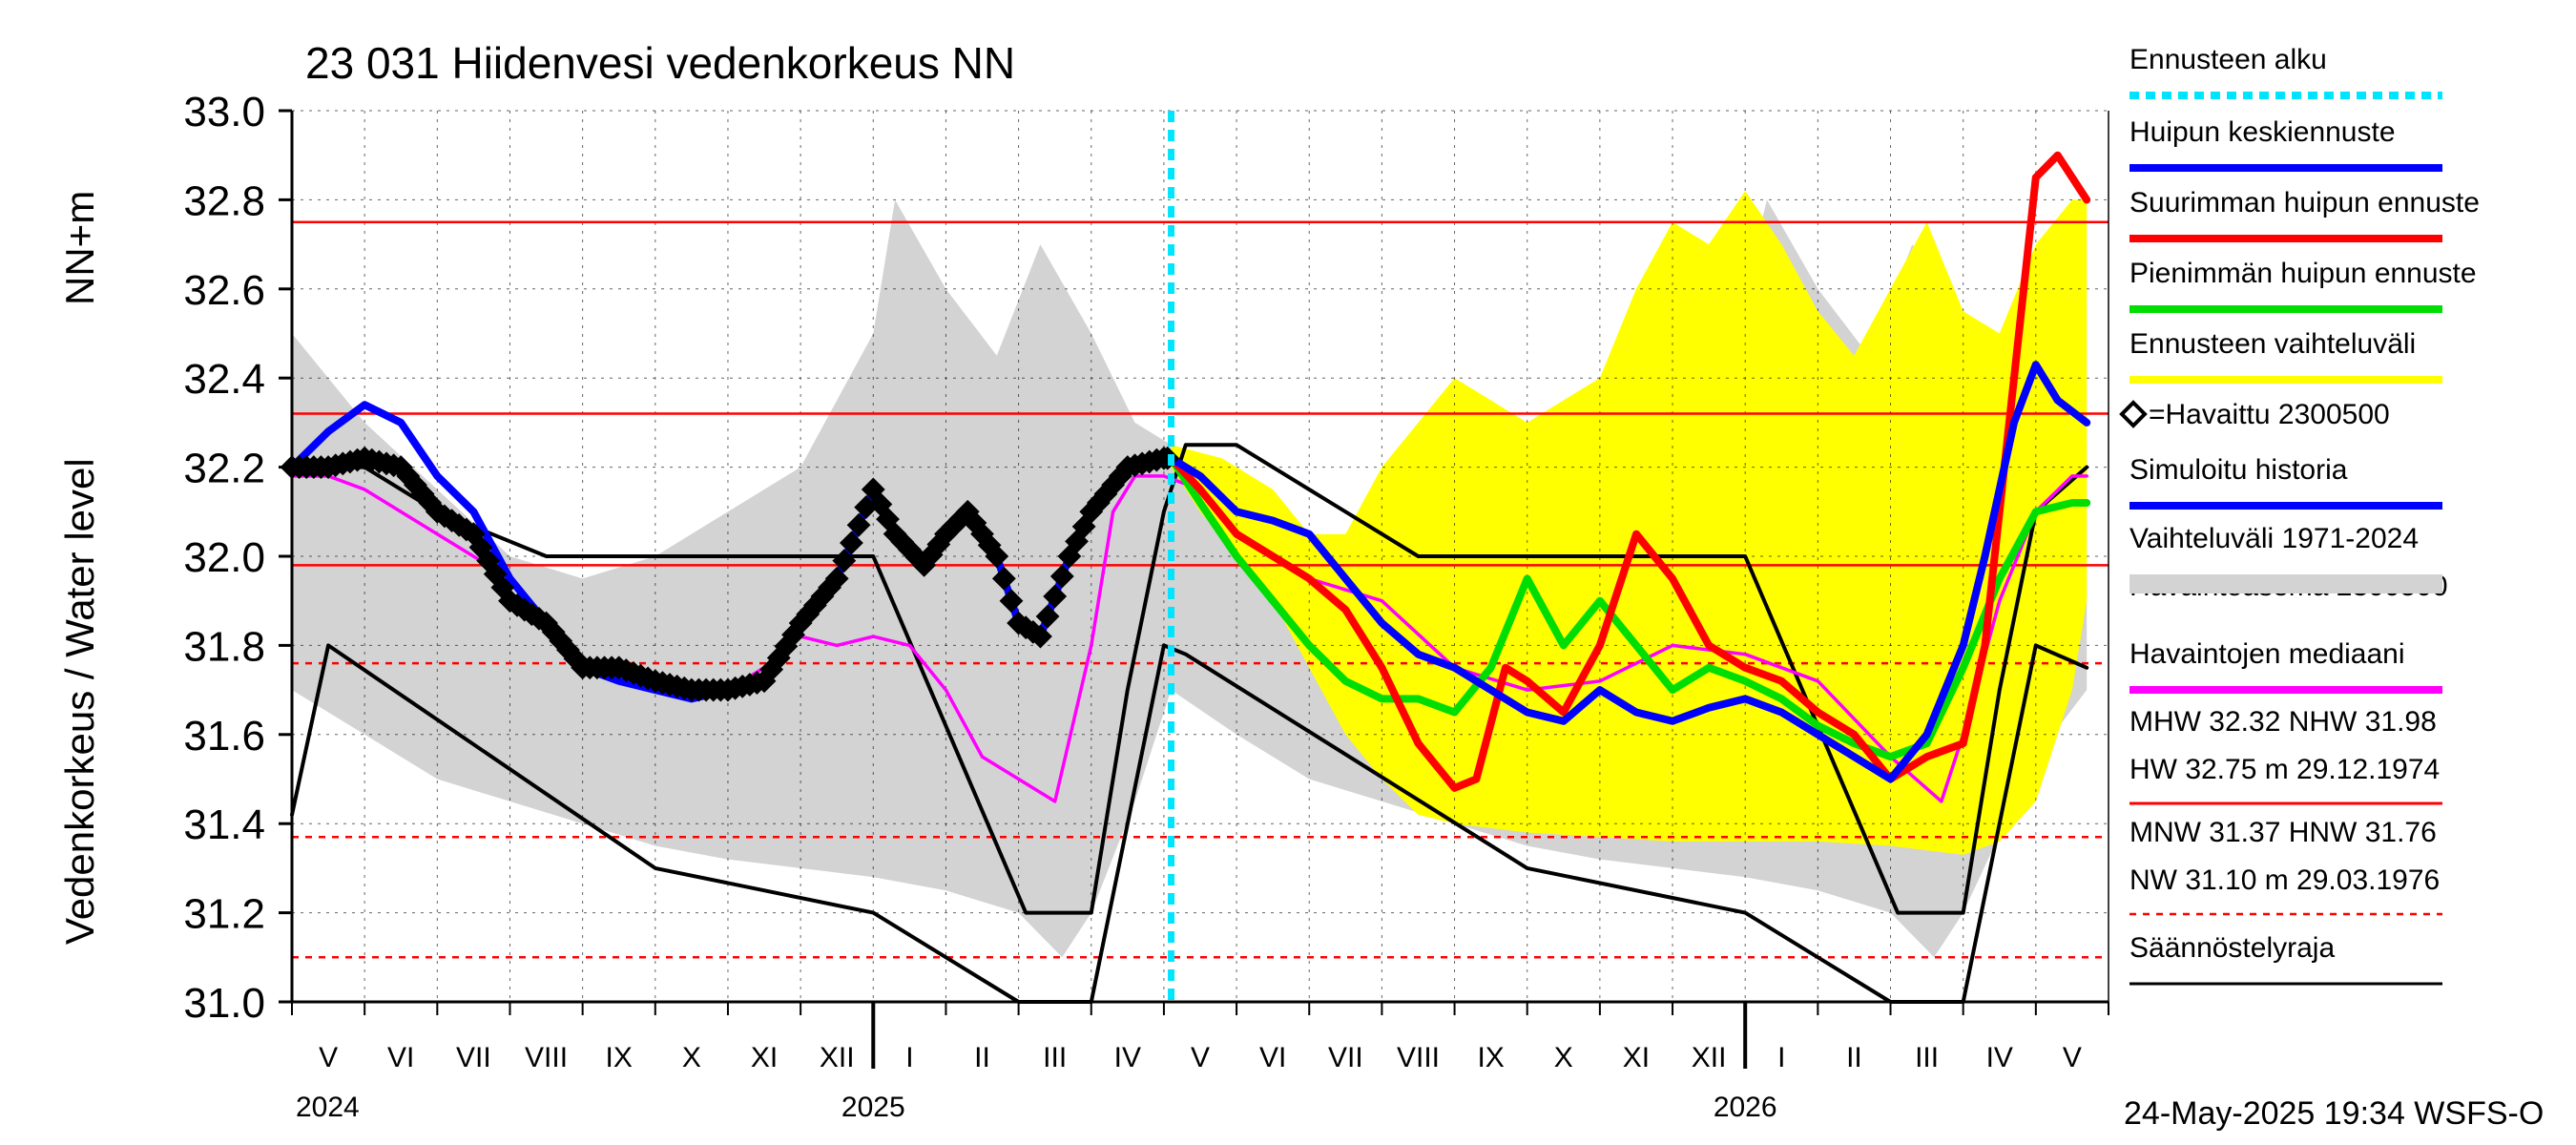 Image resolution: width=2576 pixels, height=1145 pixels. I want to click on legend-label: MNW 31.37 HNW 31.76, so click(2283, 832).